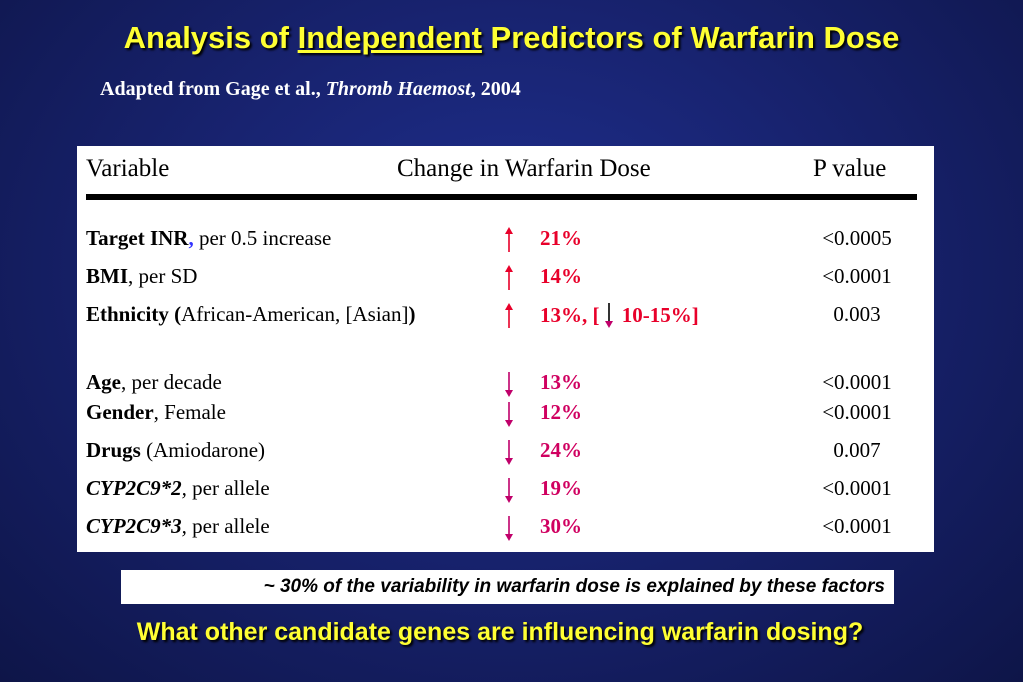 The height and width of the screenshot is (682, 1023). I want to click on row-variable: Ethnicity (African-American, [Asian]), so click(250, 314).